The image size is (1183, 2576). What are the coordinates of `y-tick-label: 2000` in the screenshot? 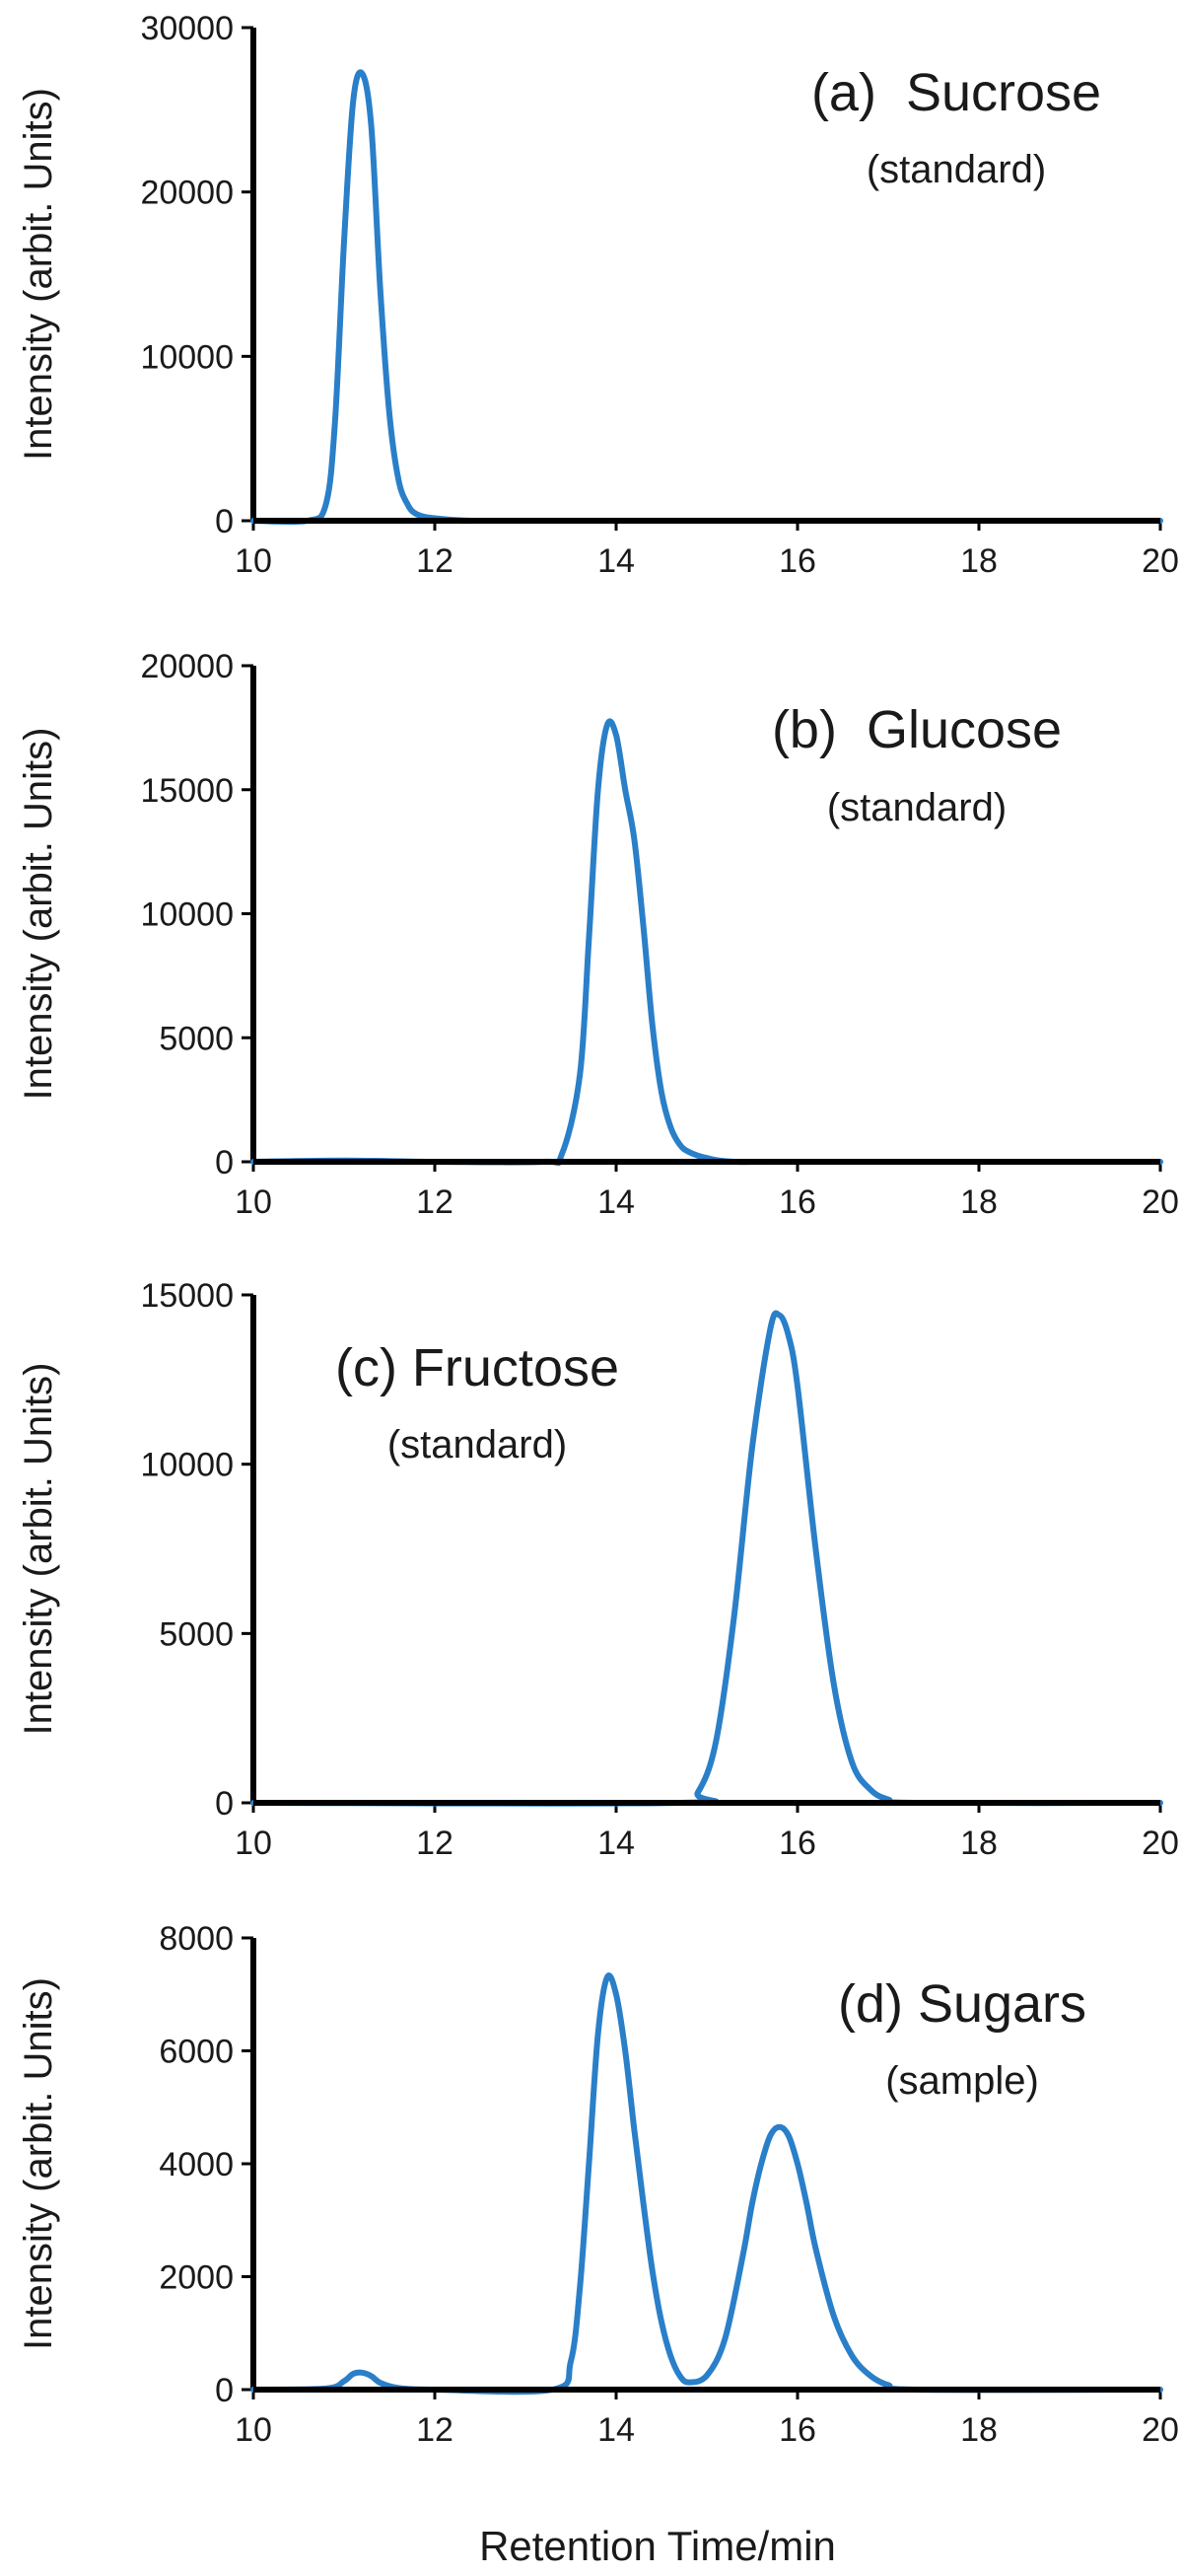 It's located at (196, 2278).